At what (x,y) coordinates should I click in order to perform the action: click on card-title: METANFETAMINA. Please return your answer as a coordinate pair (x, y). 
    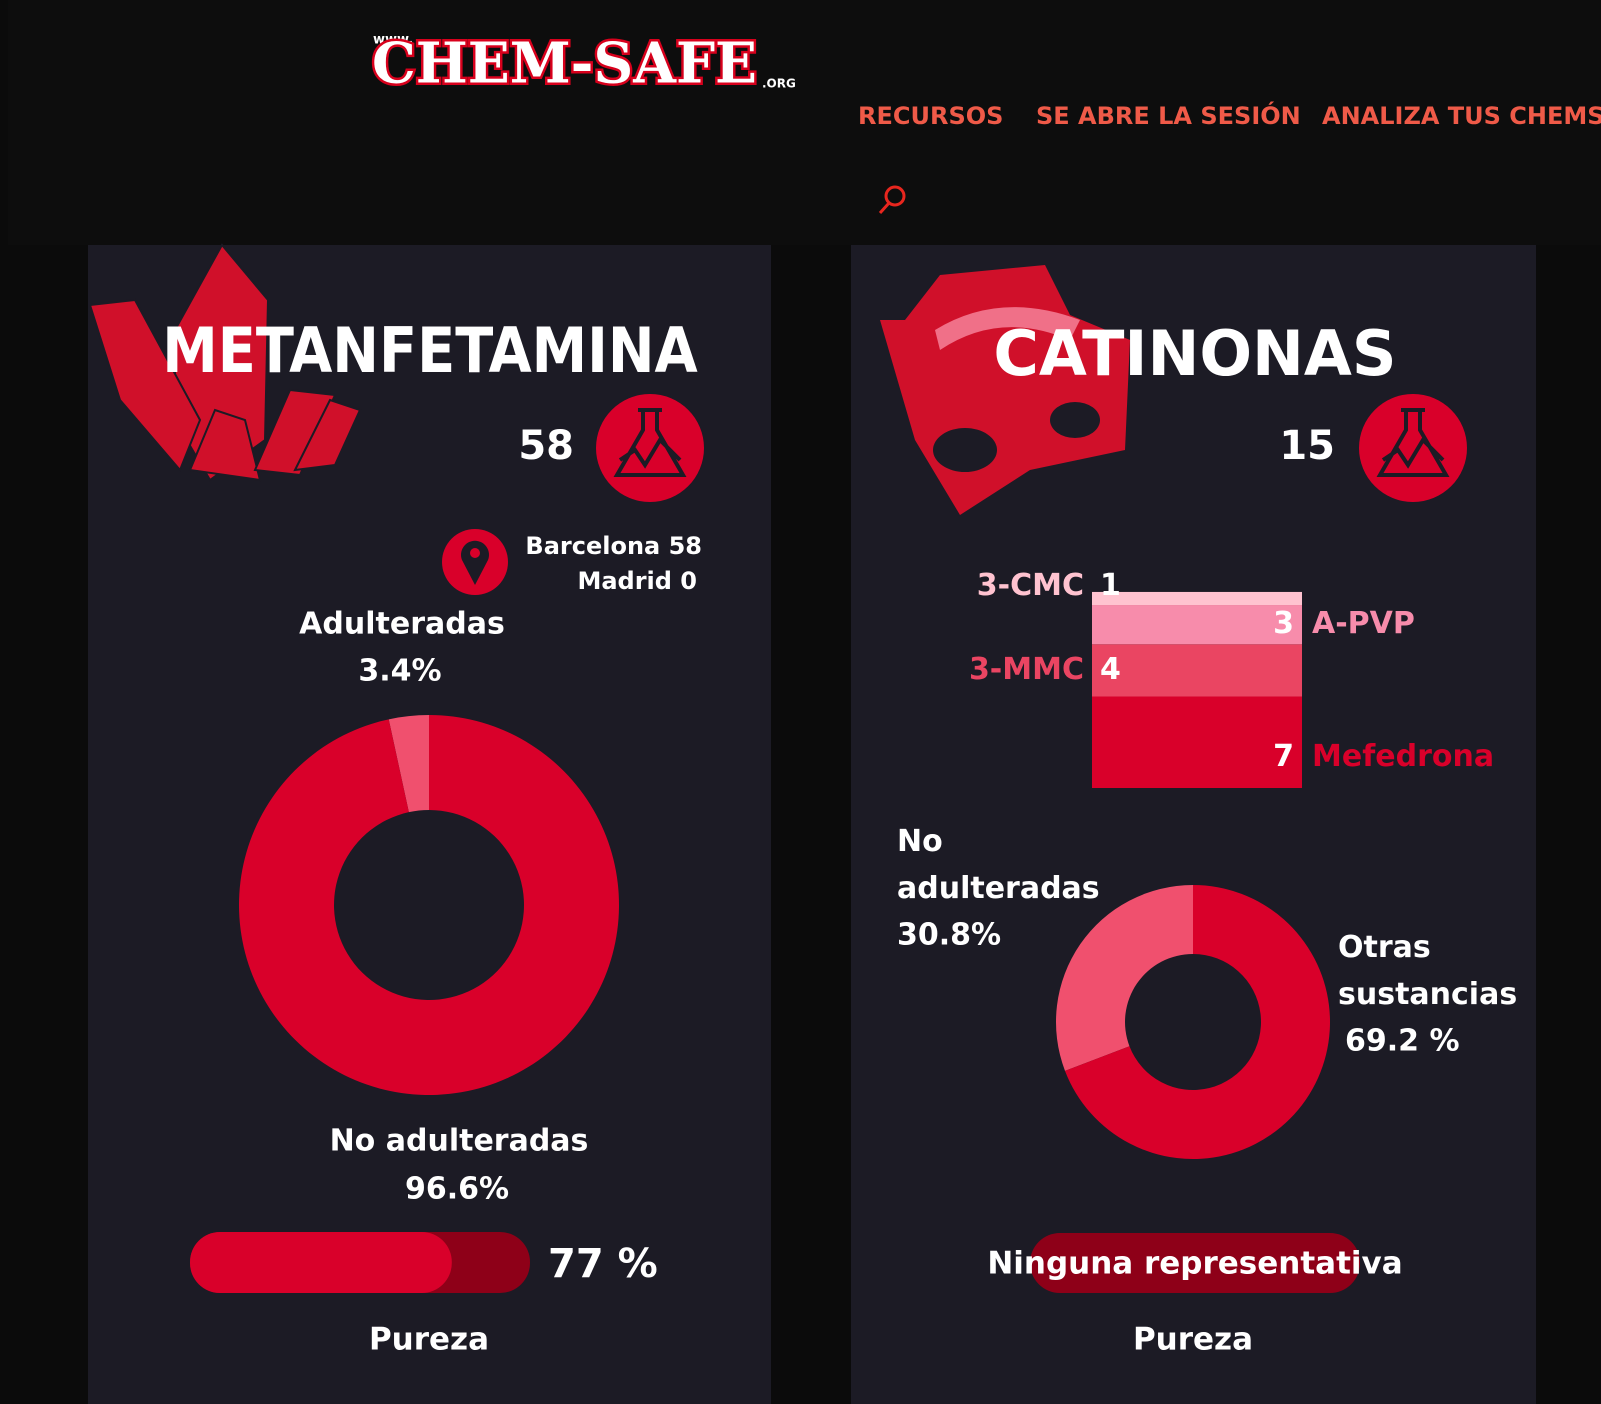
    Looking at the image, I should click on (429, 350).